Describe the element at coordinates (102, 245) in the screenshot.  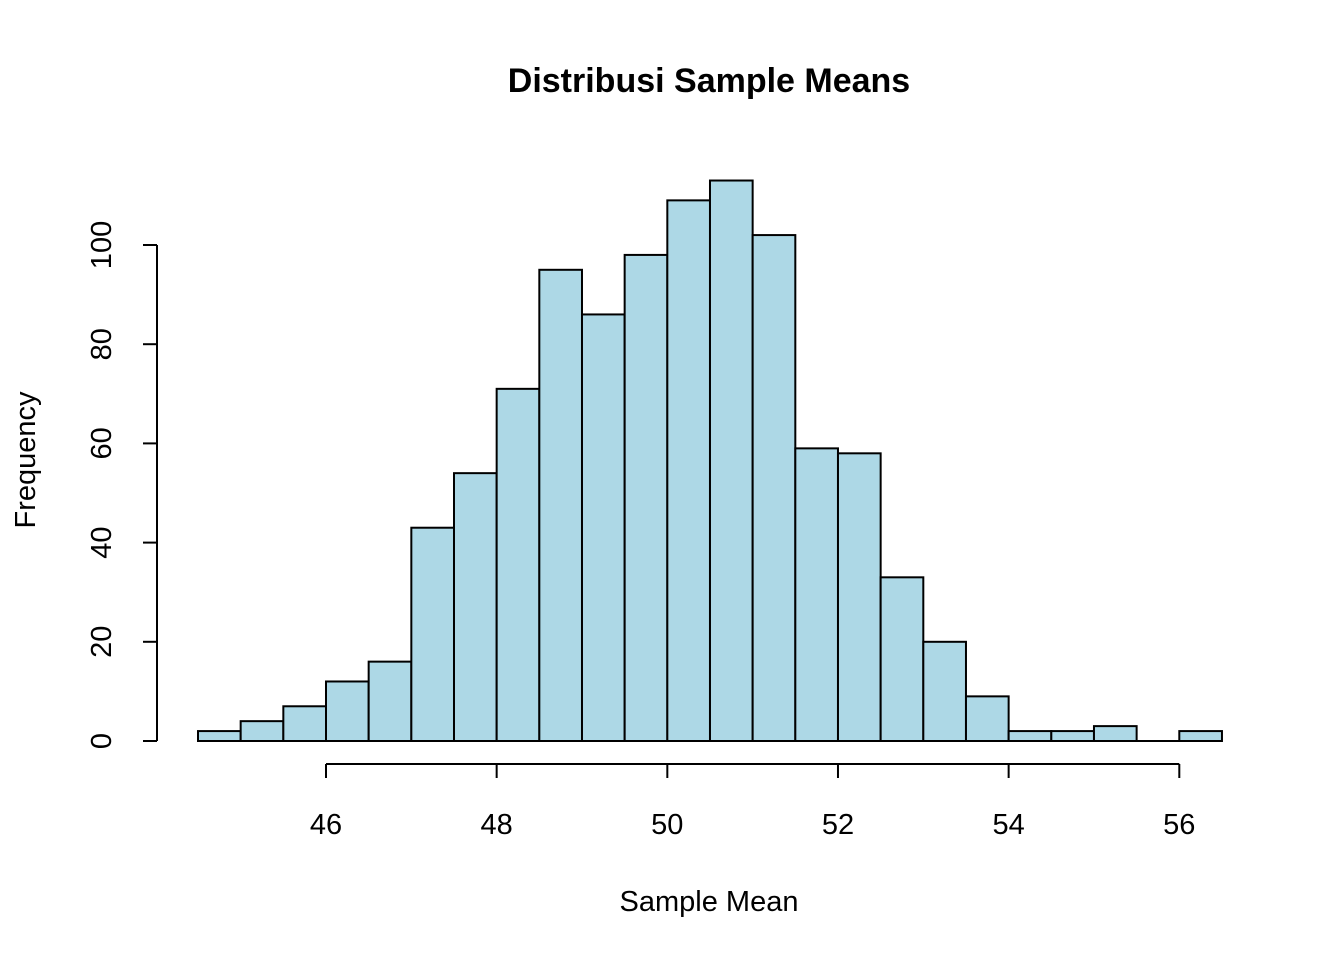
I see `y-tick-label: 100` at that location.